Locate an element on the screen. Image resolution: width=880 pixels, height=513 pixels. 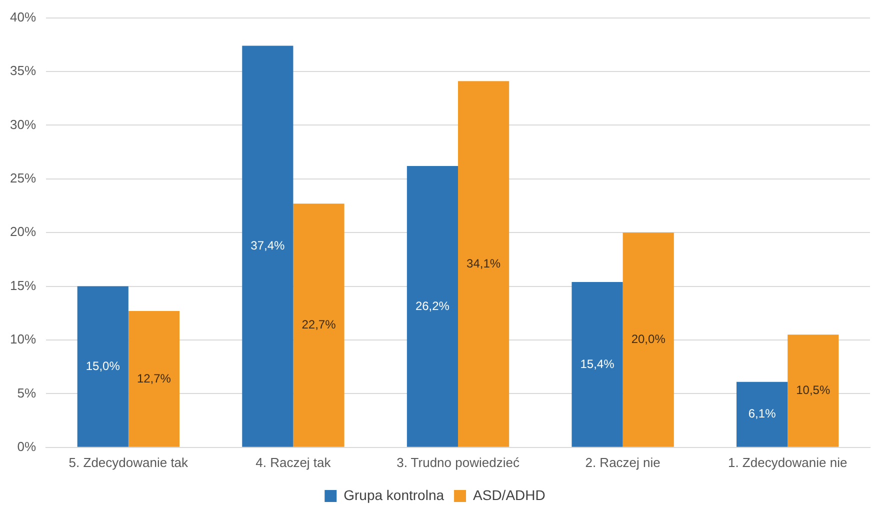
y-tick-label: 30% is located at coordinates (23, 124).